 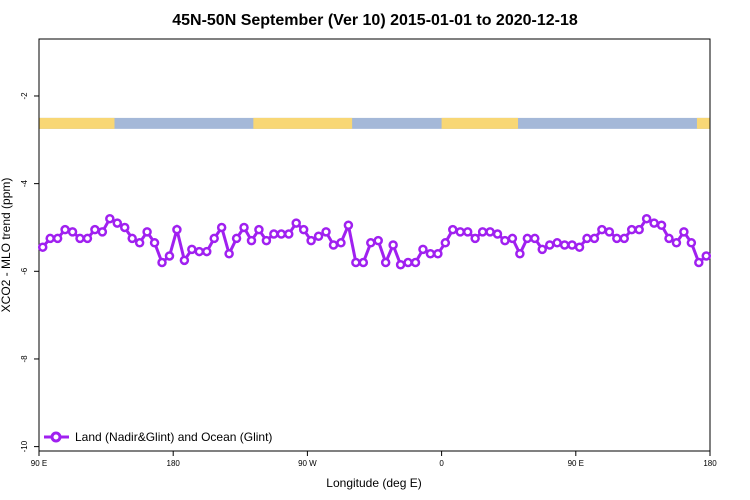 What do you see at coordinates (576, 463) in the screenshot?
I see `x-tick-label: 90 E` at bounding box center [576, 463].